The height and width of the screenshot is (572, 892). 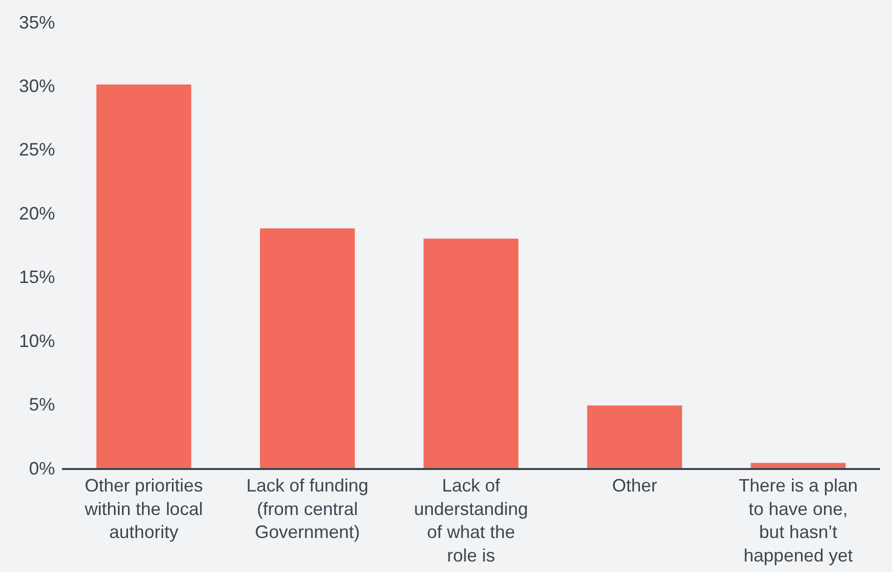 What do you see at coordinates (471, 520) in the screenshot?
I see `x-tick-label: Lack of understanding of what the role is` at bounding box center [471, 520].